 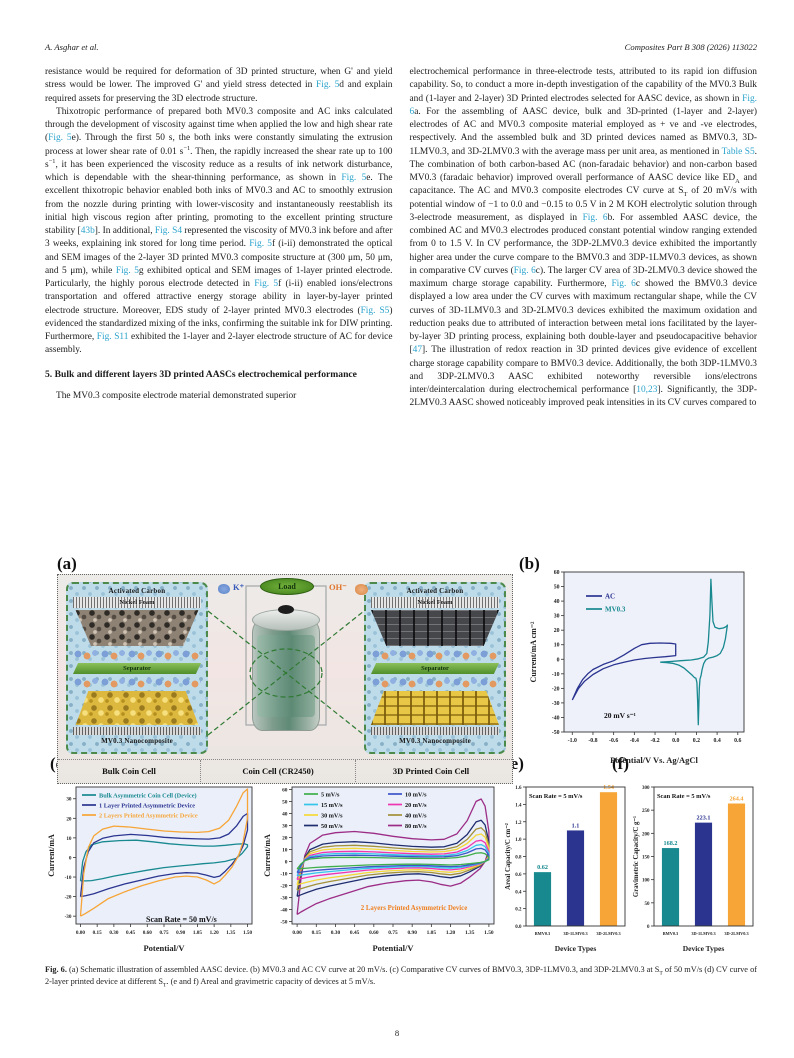 What do you see at coordinates (518, 840) in the screenshot?
I see `svg-text: 1.0` at bounding box center [518, 840].